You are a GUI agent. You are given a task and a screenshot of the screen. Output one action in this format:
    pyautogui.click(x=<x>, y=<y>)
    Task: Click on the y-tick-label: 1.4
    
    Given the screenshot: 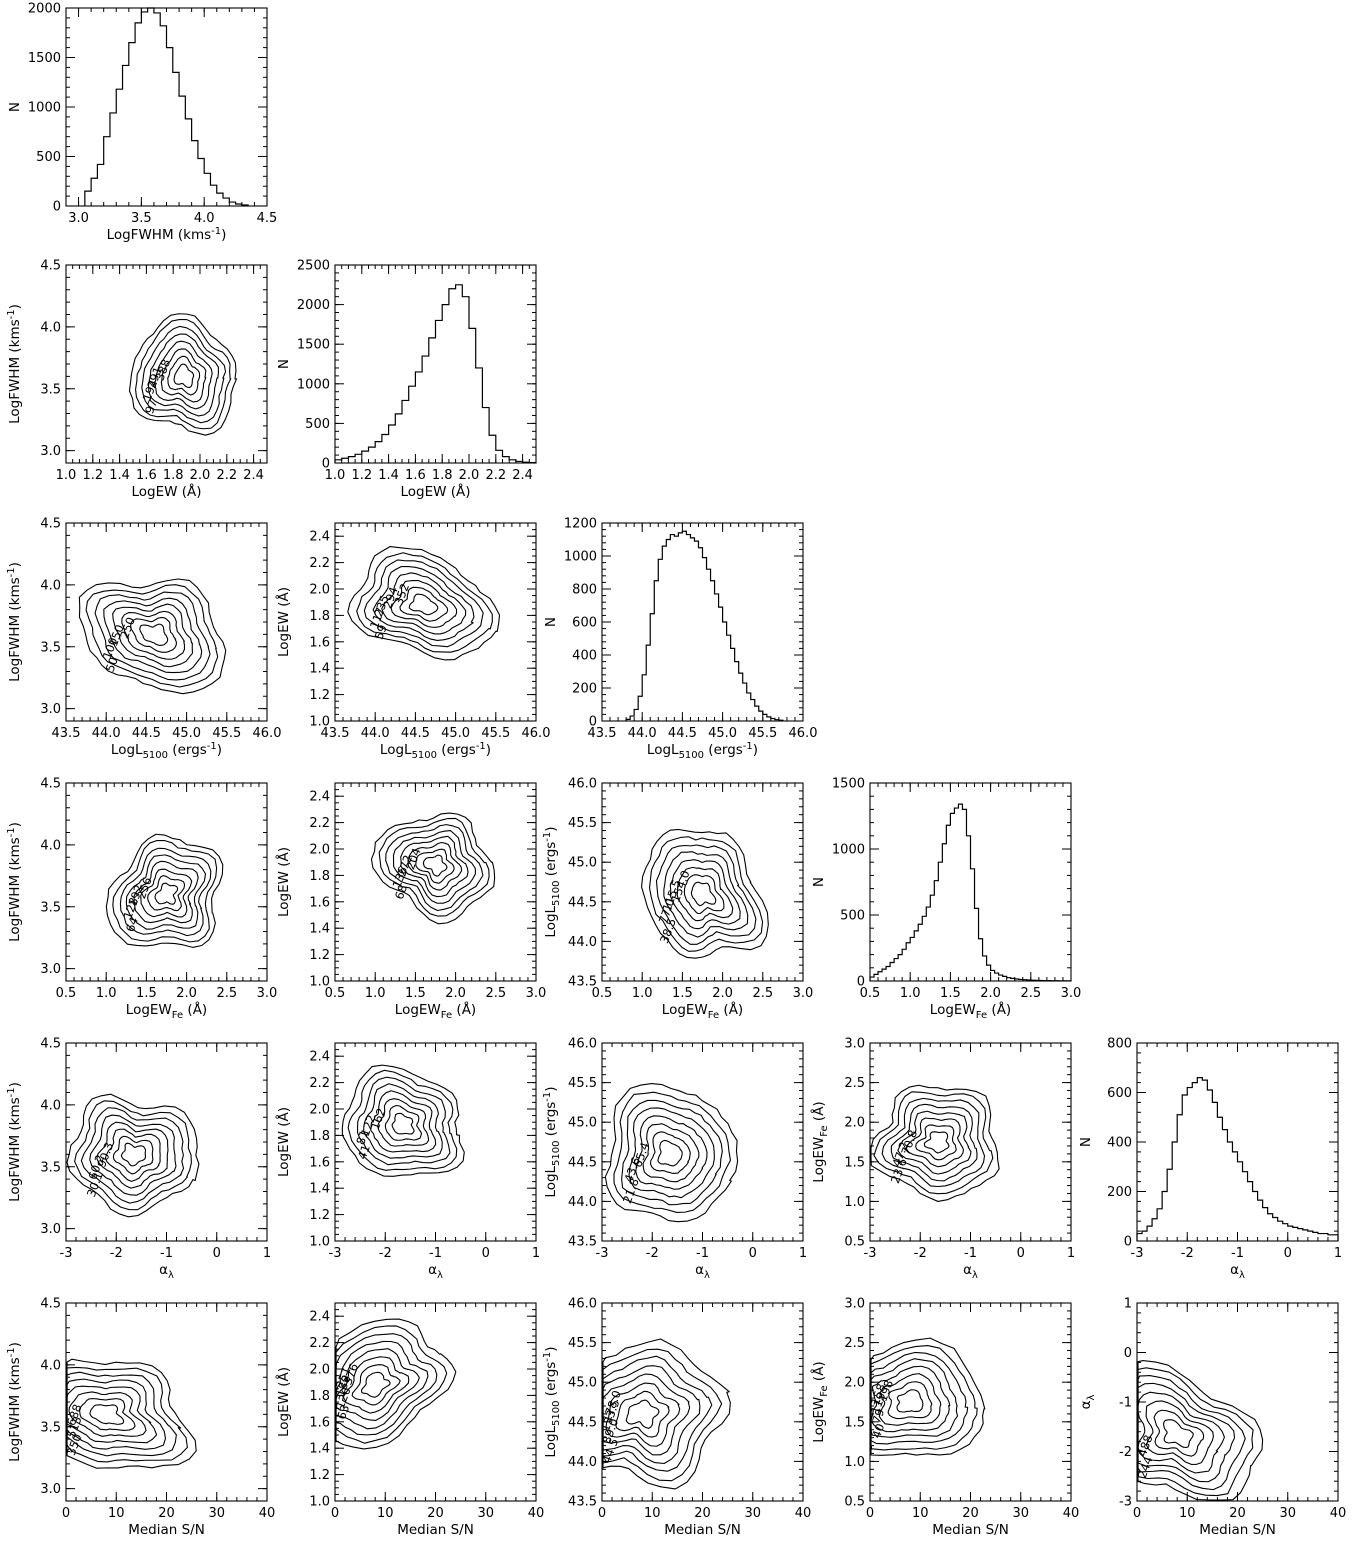 What is the action you would take?
    pyautogui.click(x=319, y=929)
    